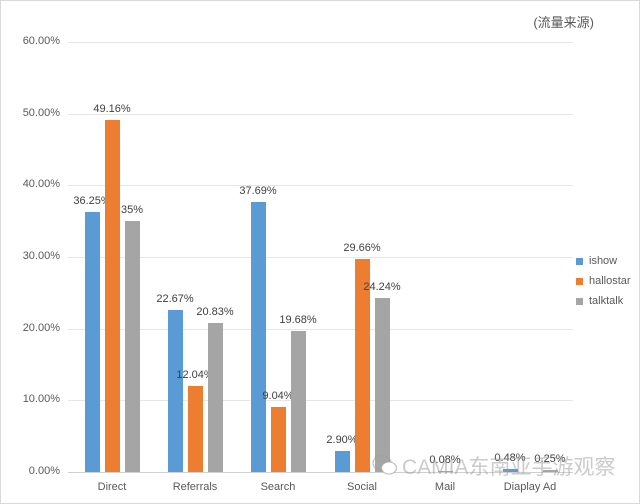  Describe the element at coordinates (610, 281) in the screenshot. I see `legend-label: hallostar` at that location.